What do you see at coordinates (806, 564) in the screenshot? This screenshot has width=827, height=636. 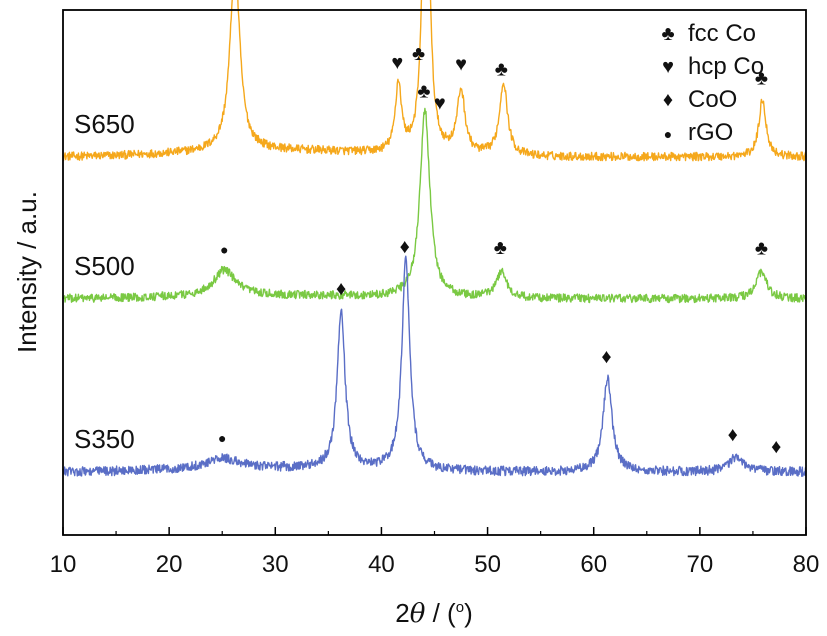 I see `x-tick-label: 80` at bounding box center [806, 564].